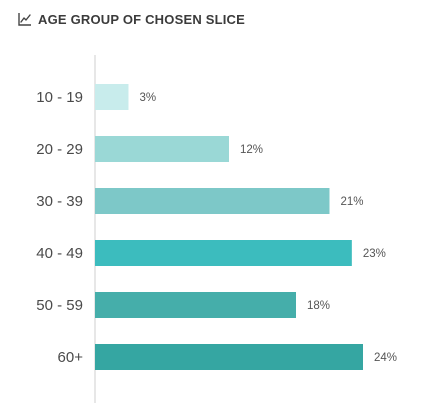 The image size is (425, 417). I want to click on chart-header: AGE GROUP OF CHOSEN SLICE, so click(131, 19).